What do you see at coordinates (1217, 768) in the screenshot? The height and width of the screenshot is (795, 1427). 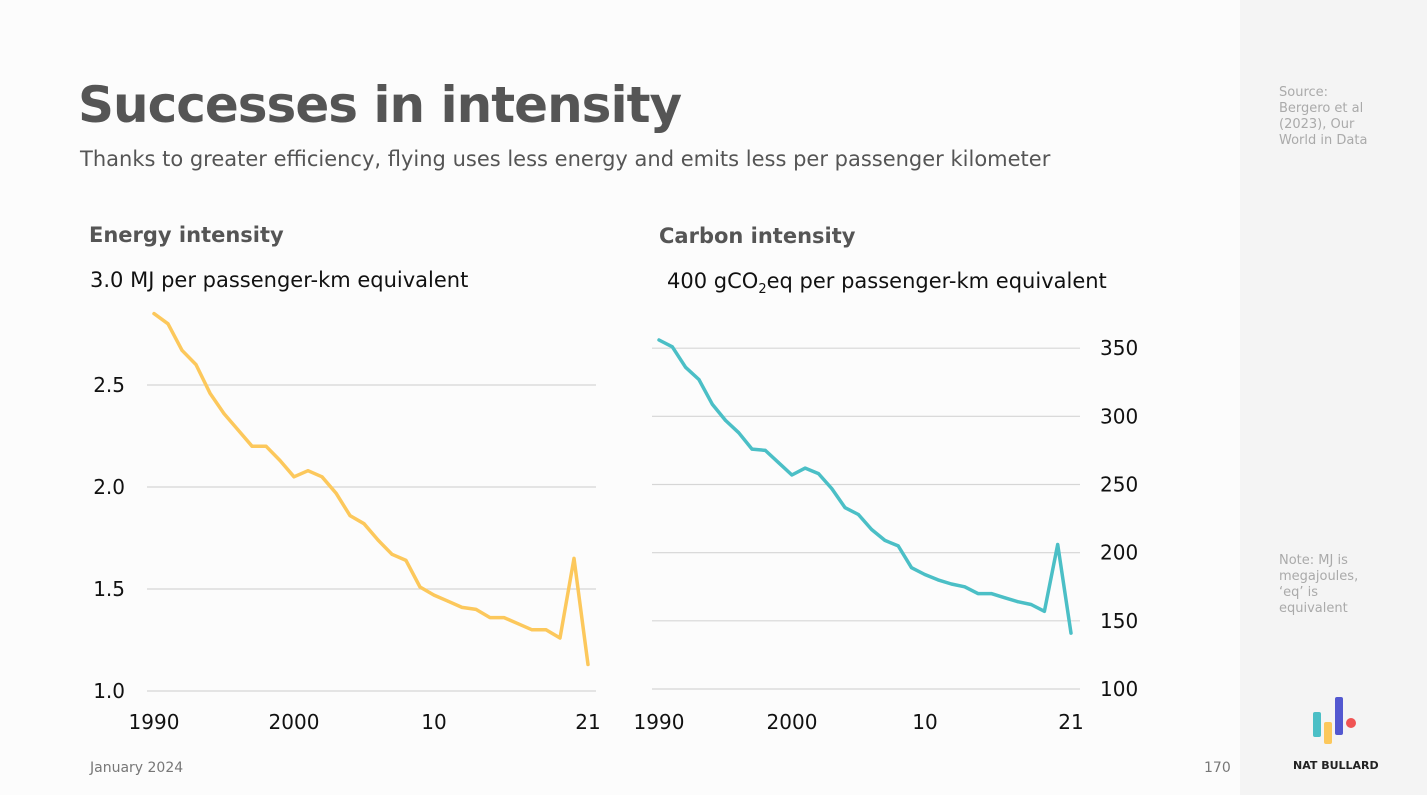 I see `page-number: 170` at bounding box center [1217, 768].